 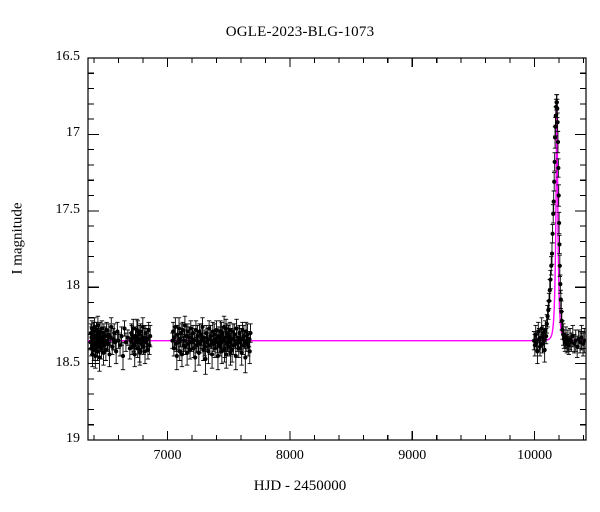 What do you see at coordinates (300, 32) in the screenshot?
I see `page-title: OGLE-2023-BLG-1073` at bounding box center [300, 32].